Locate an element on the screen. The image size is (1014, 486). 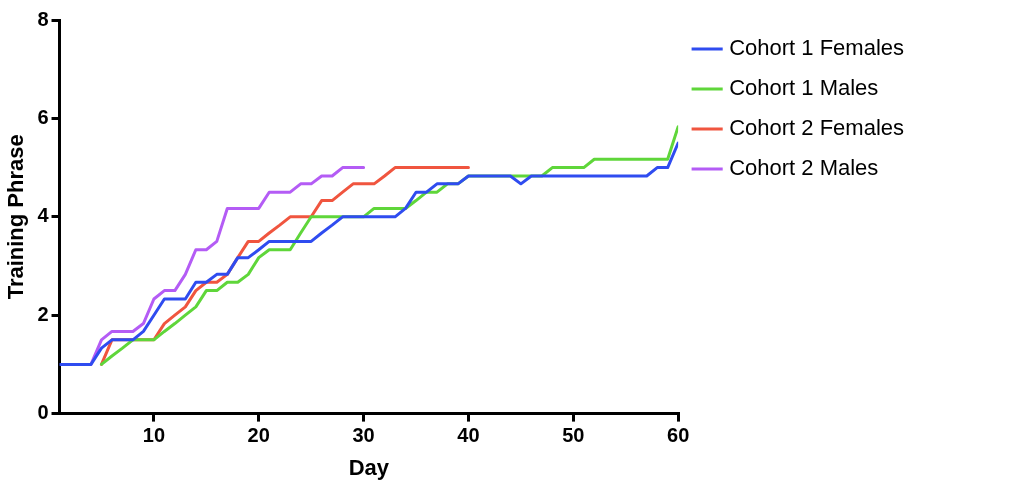
y-tick-label: 4 is located at coordinates (43, 215).